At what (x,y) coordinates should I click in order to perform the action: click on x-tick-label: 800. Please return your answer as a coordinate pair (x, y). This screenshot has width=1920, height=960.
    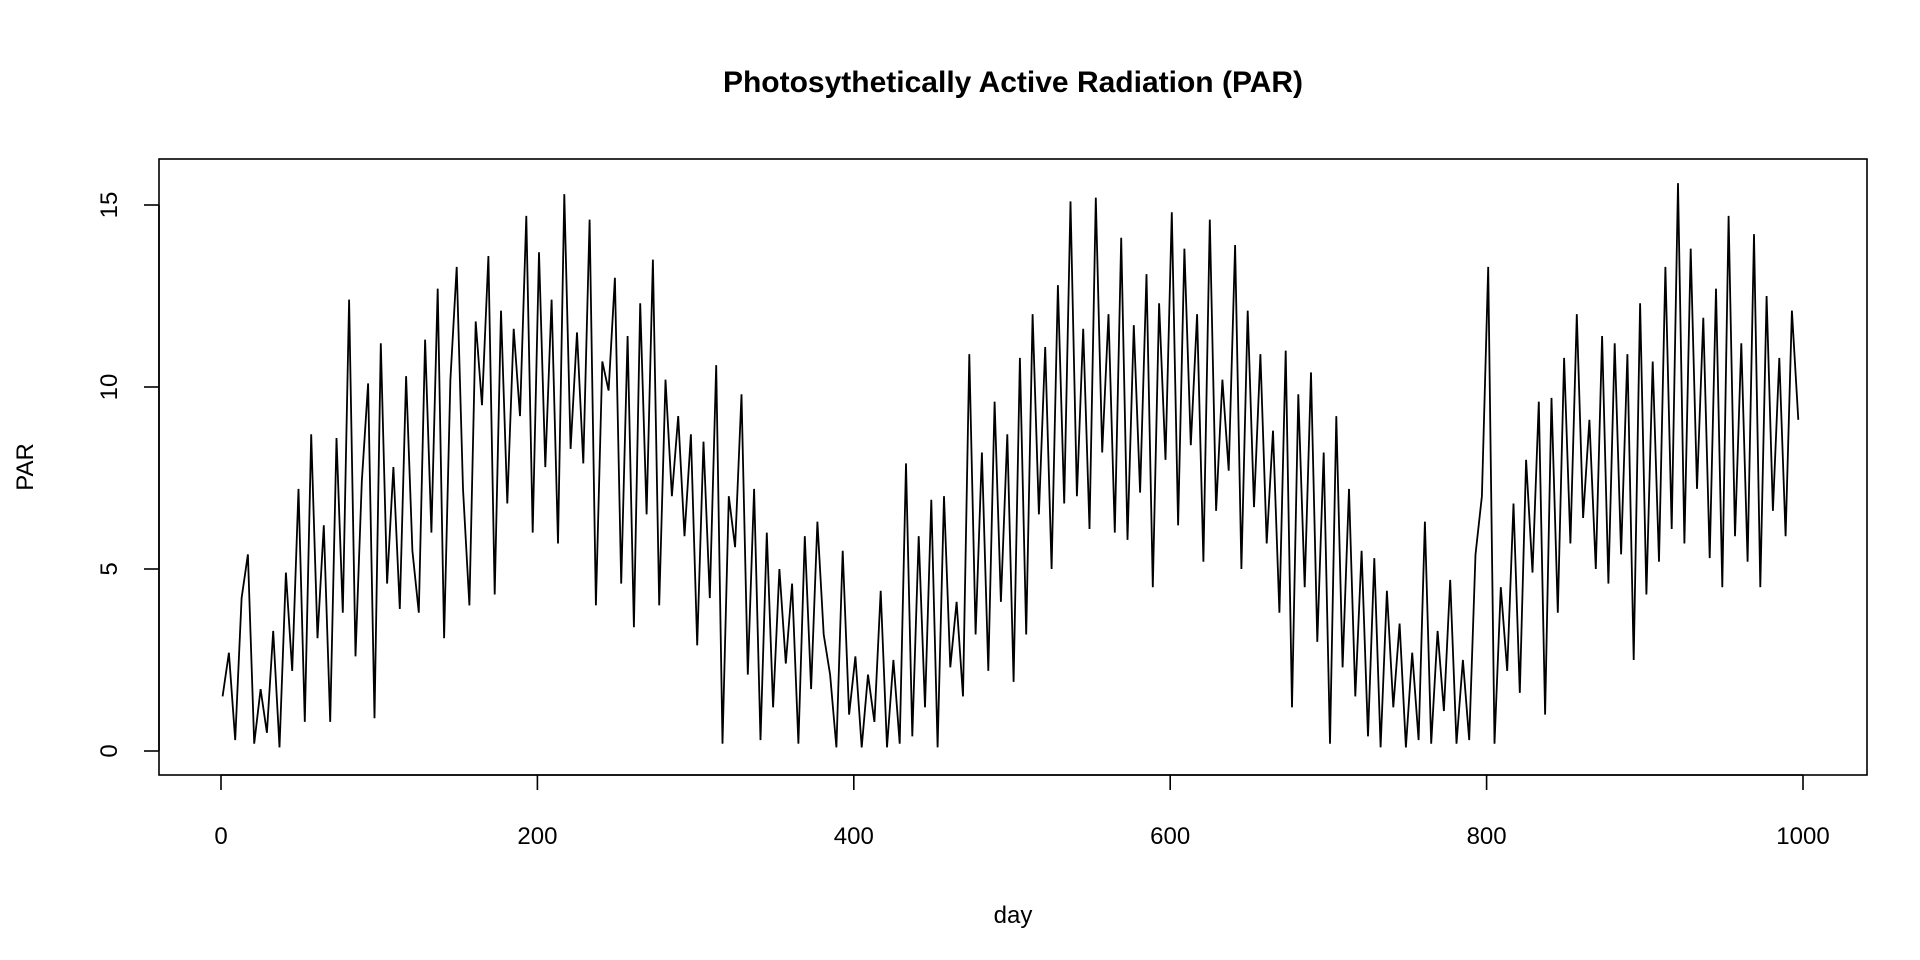
    Looking at the image, I should click on (1487, 836).